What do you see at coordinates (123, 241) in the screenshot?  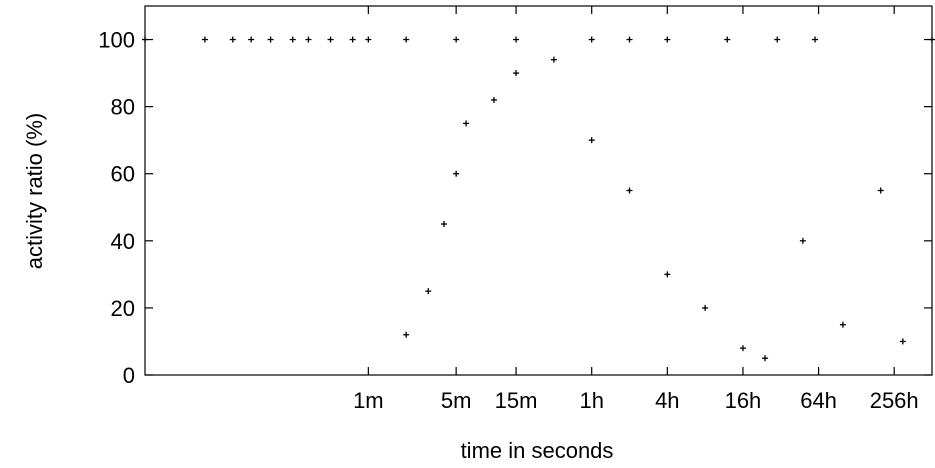 I see `y-tick-label: 40` at bounding box center [123, 241].